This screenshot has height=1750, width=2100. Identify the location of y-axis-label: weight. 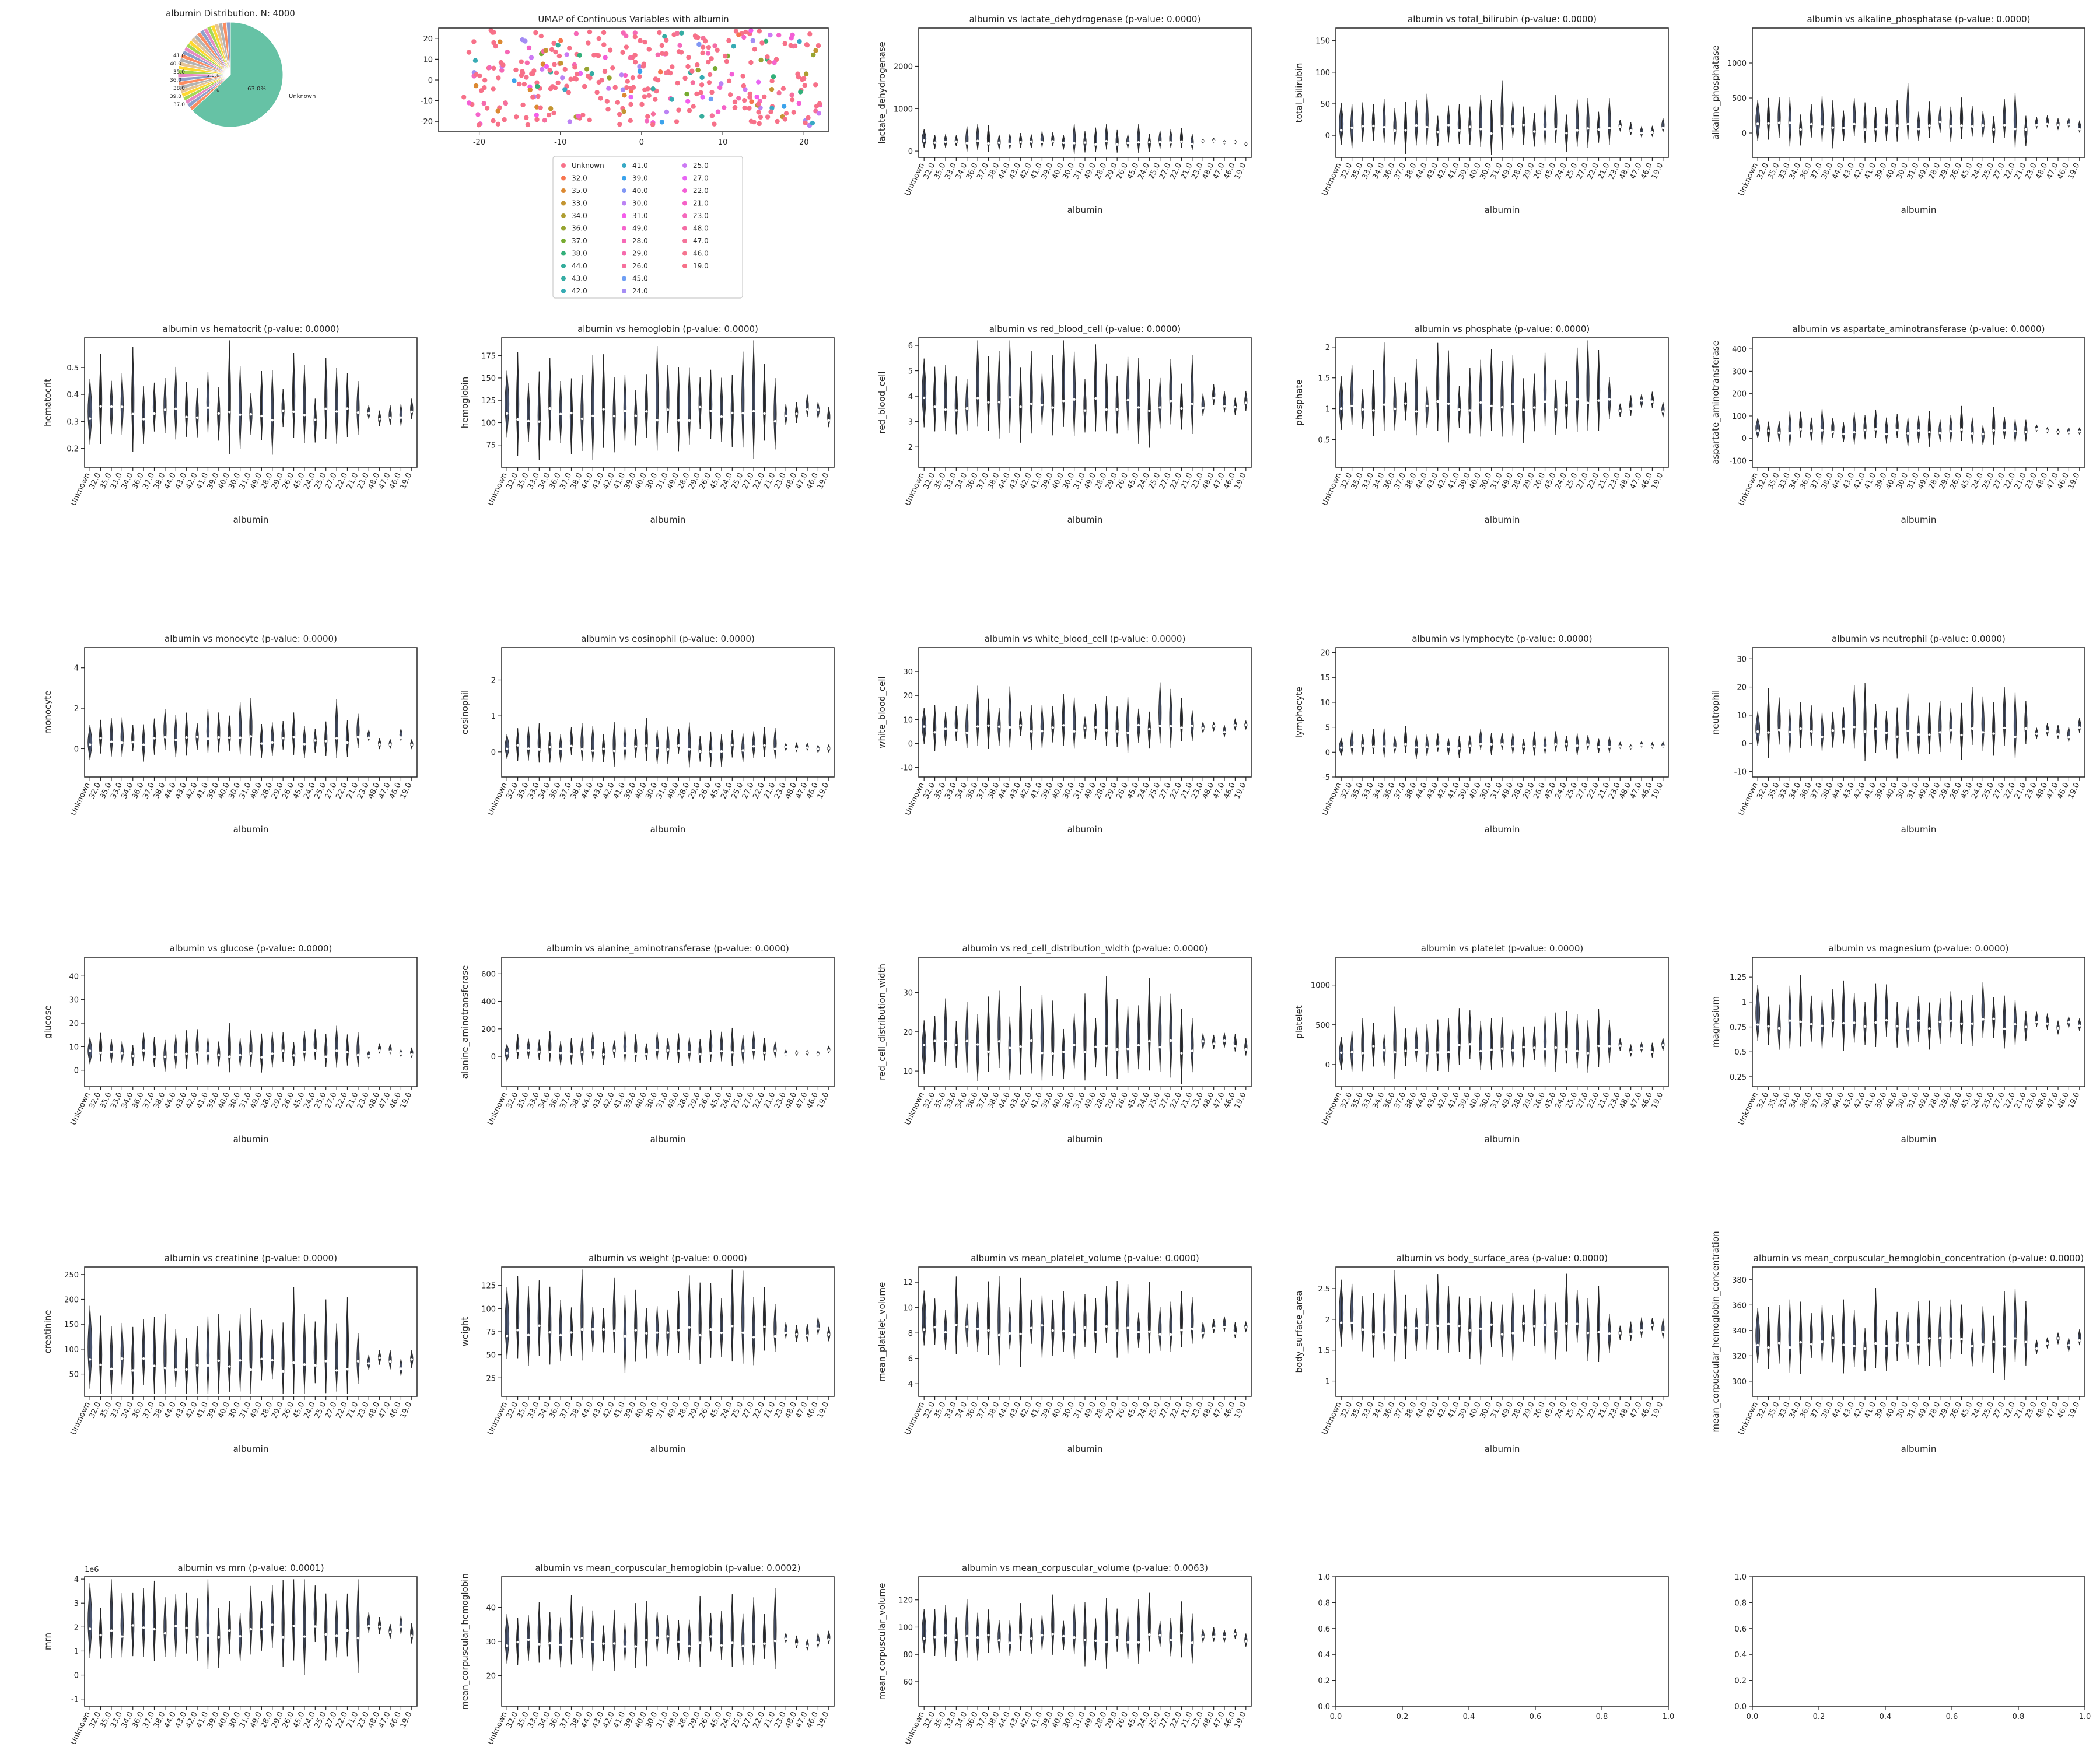
(465, 1332).